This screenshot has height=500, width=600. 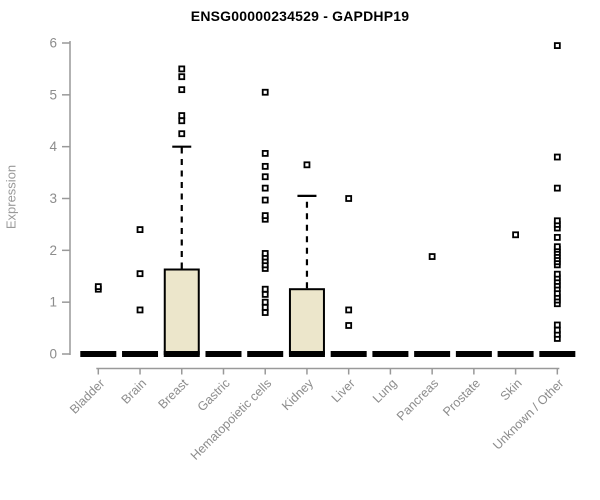 What do you see at coordinates (53, 354) in the screenshot?
I see `y-tick-label: 0` at bounding box center [53, 354].